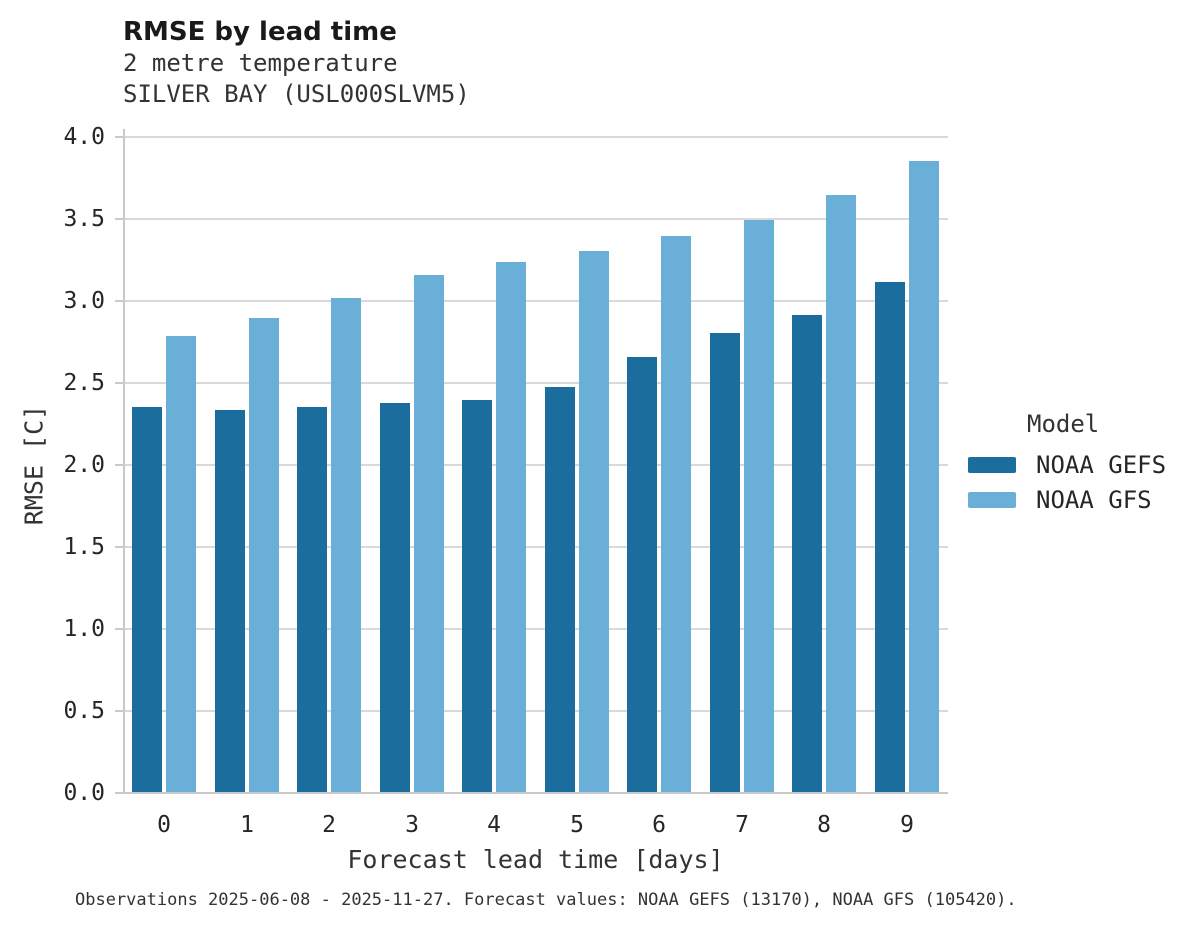  Describe the element at coordinates (1063, 424) in the screenshot. I see `legend-title: Model` at that location.